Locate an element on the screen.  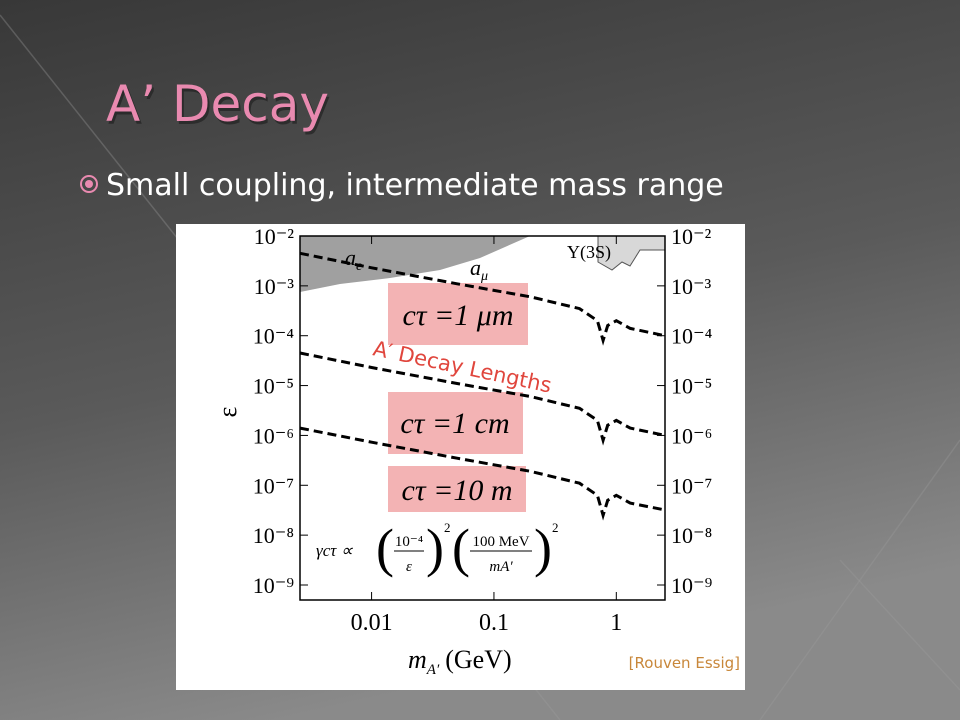
upsilon-label: Υ(3S) is located at coordinates (589, 252).